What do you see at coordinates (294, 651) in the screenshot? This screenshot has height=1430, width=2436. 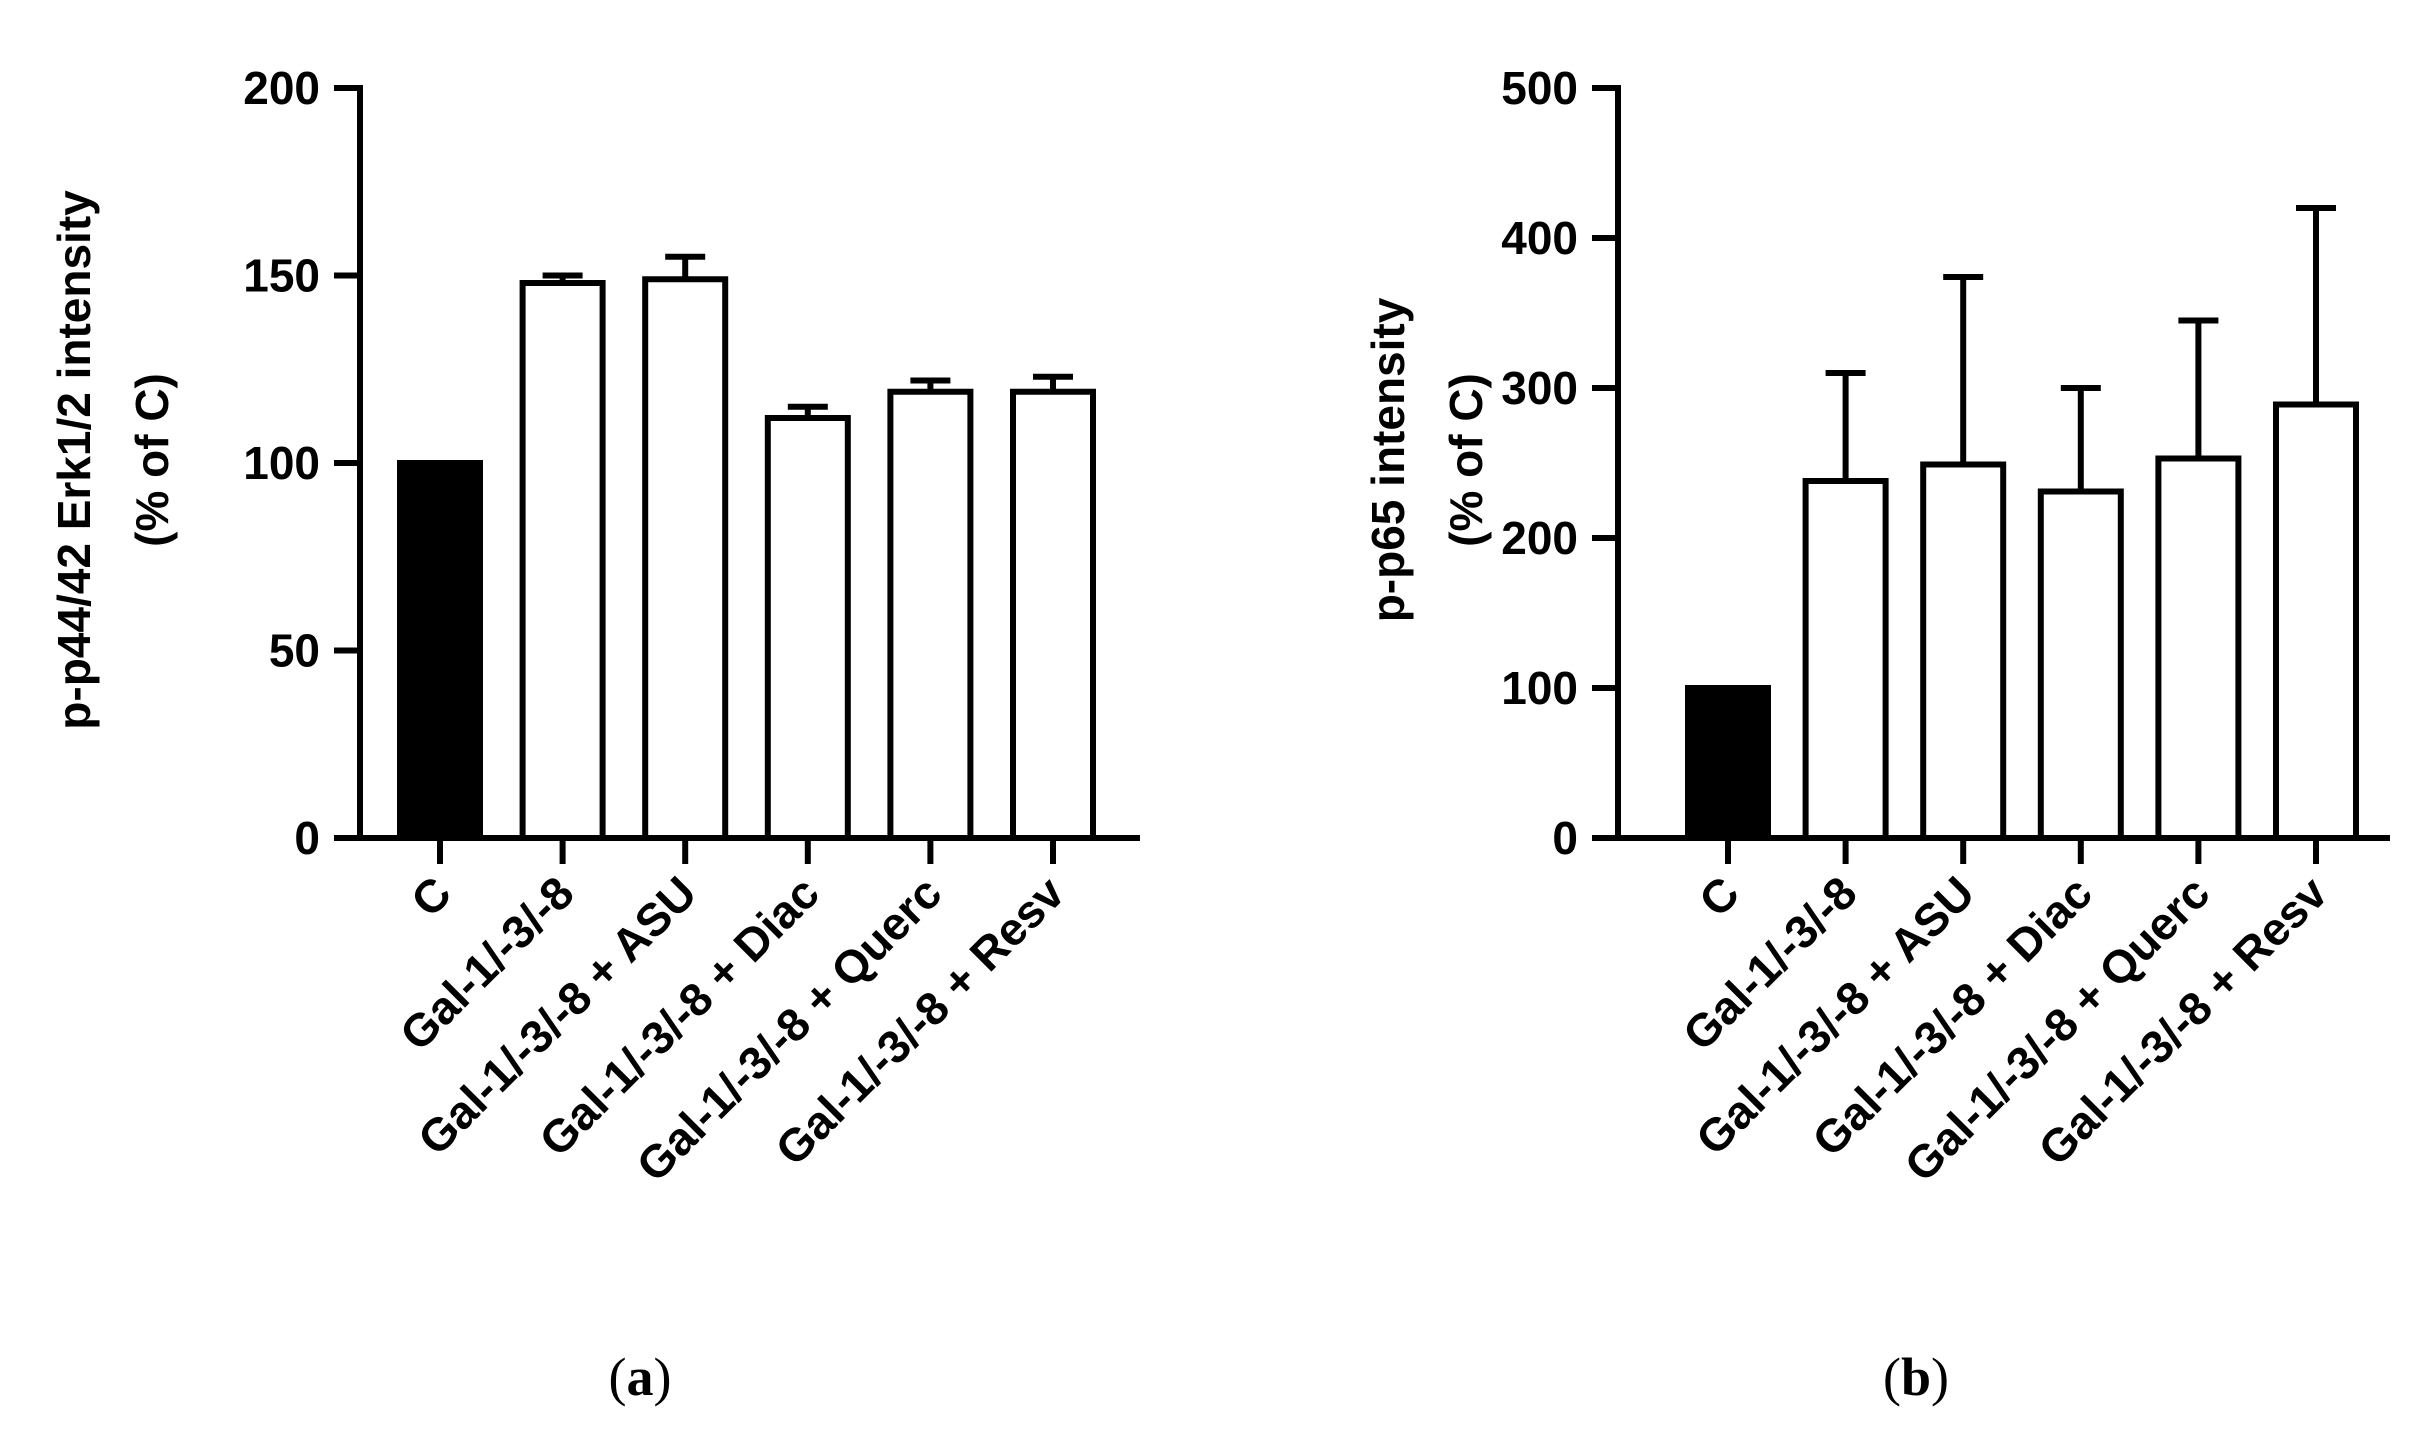 I see `chart-a-ytick-label-1: 50` at bounding box center [294, 651].